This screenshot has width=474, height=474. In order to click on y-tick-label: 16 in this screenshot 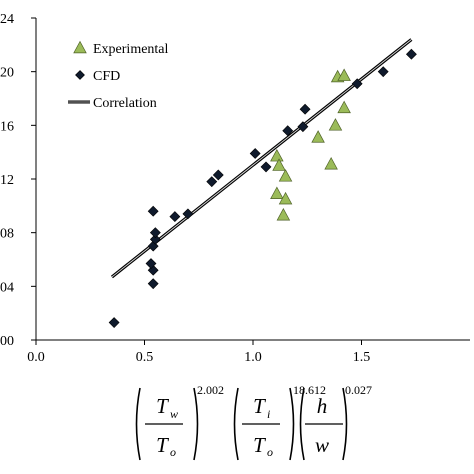, I will do `click(7, 126)`.